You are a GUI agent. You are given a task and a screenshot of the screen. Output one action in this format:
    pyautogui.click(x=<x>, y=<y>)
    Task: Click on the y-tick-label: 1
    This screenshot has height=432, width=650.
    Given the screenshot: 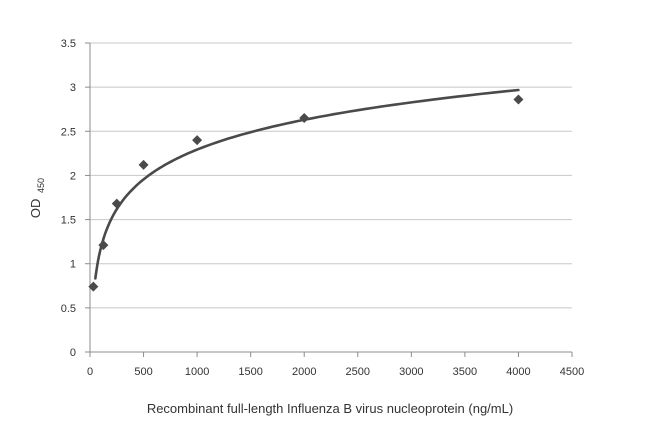 What is the action you would take?
    pyautogui.click(x=73, y=265)
    